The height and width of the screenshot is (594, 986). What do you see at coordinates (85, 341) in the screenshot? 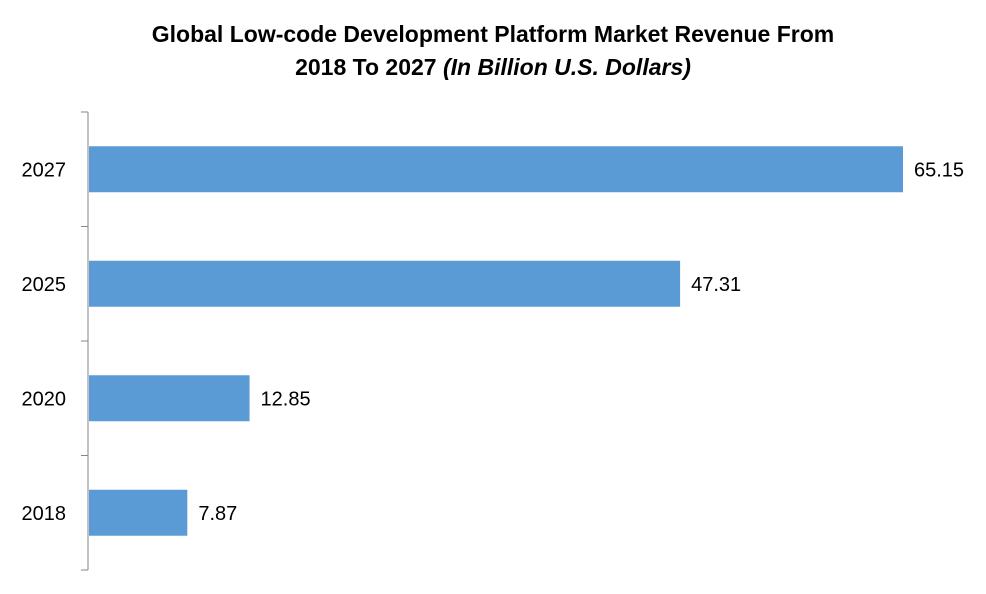
I see `y-axis` at bounding box center [85, 341].